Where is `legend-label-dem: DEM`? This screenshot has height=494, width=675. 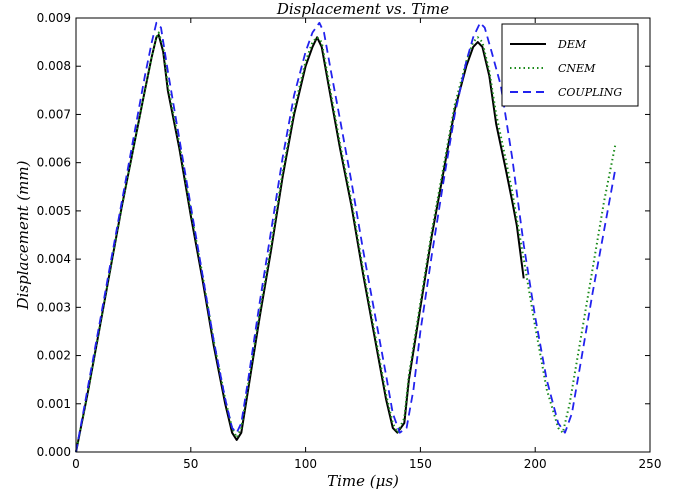 legend-label-dem: DEM is located at coordinates (572, 44).